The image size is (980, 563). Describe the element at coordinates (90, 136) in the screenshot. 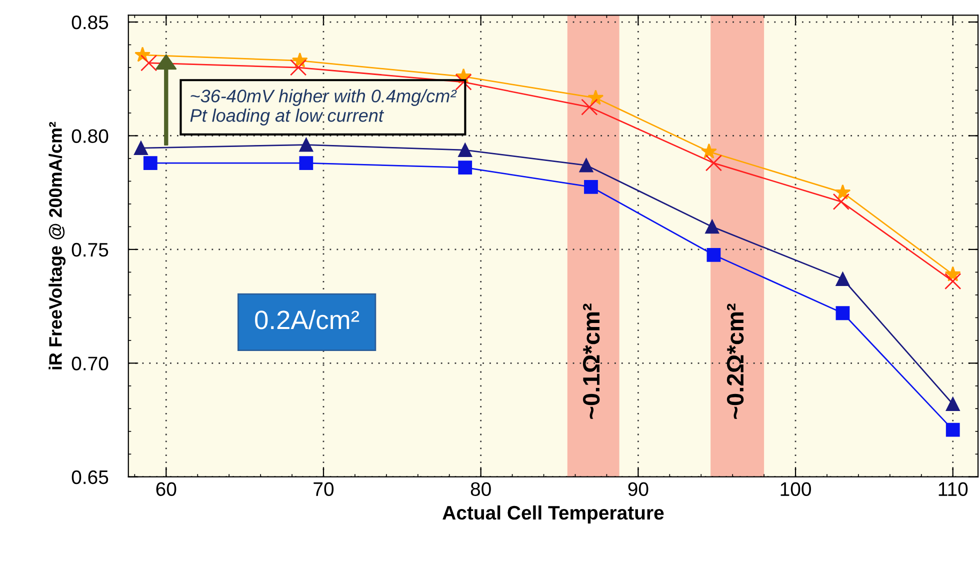

I see `y-tick-label: 0.80` at that location.